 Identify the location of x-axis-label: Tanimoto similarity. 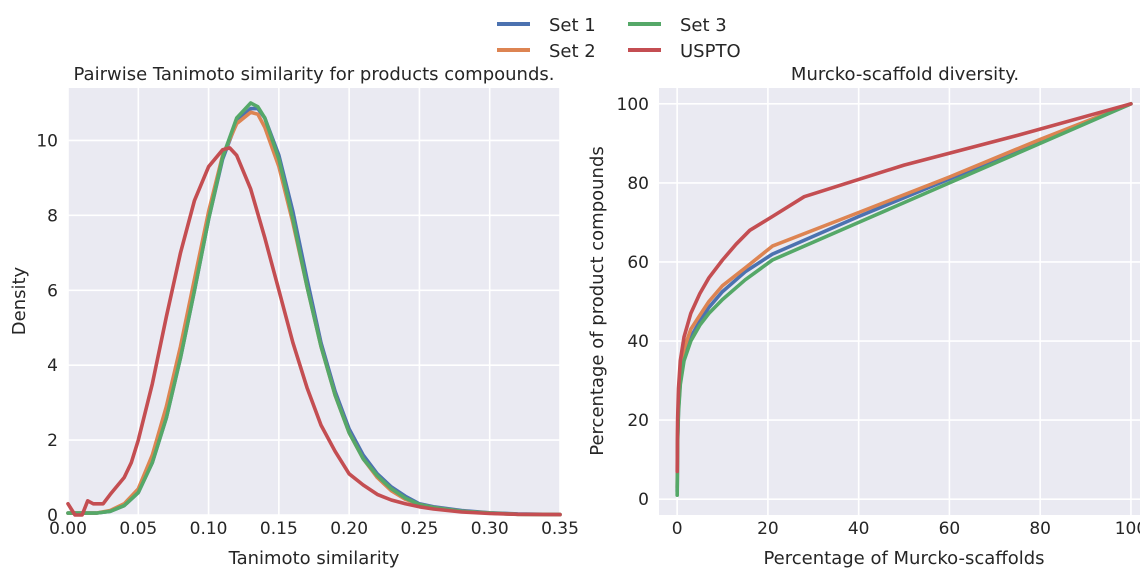
(314, 558).